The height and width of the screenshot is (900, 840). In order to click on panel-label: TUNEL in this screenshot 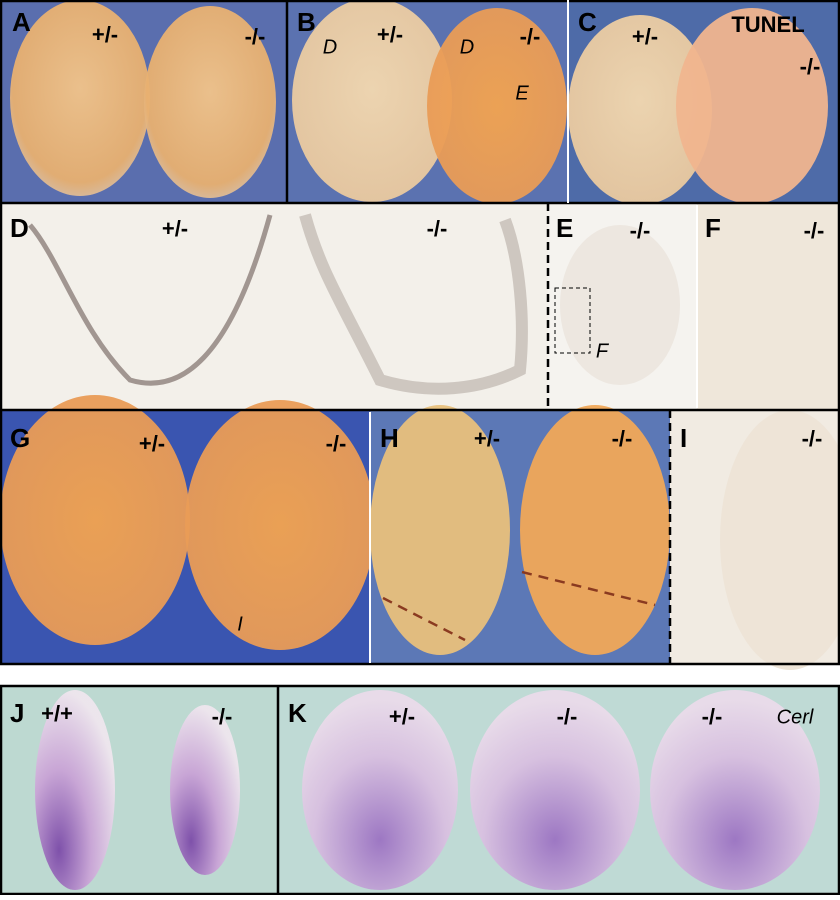, I will do `click(767, 24)`.